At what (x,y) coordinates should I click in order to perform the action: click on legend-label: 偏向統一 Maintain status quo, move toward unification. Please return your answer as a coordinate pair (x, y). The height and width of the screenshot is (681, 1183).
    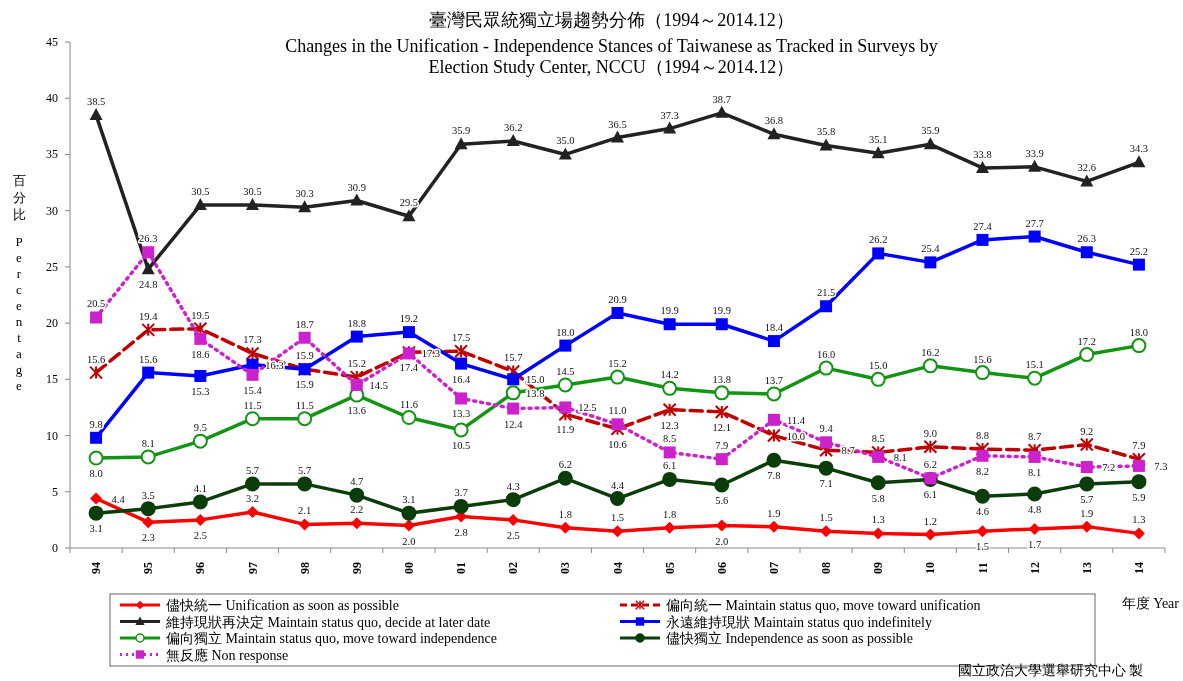
    Looking at the image, I should click on (823, 605).